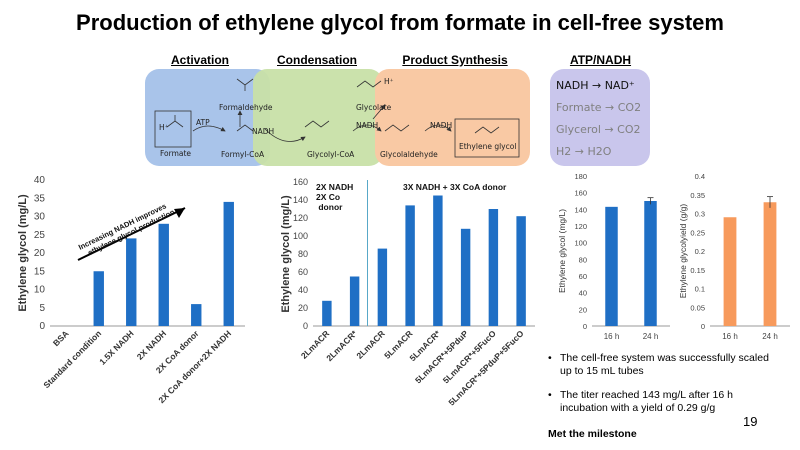 The height and width of the screenshot is (450, 800). Describe the element at coordinates (116, 347) in the screenshot. I see `x-tick-label: 1.5X NADH` at that location.